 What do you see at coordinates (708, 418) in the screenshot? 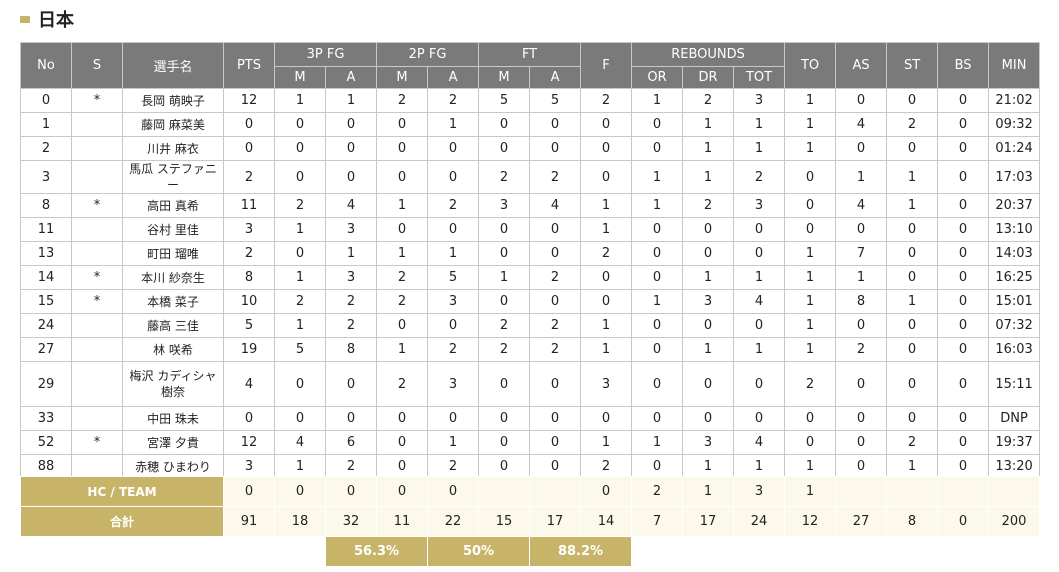
I see `player-dr: 0` at bounding box center [708, 418].